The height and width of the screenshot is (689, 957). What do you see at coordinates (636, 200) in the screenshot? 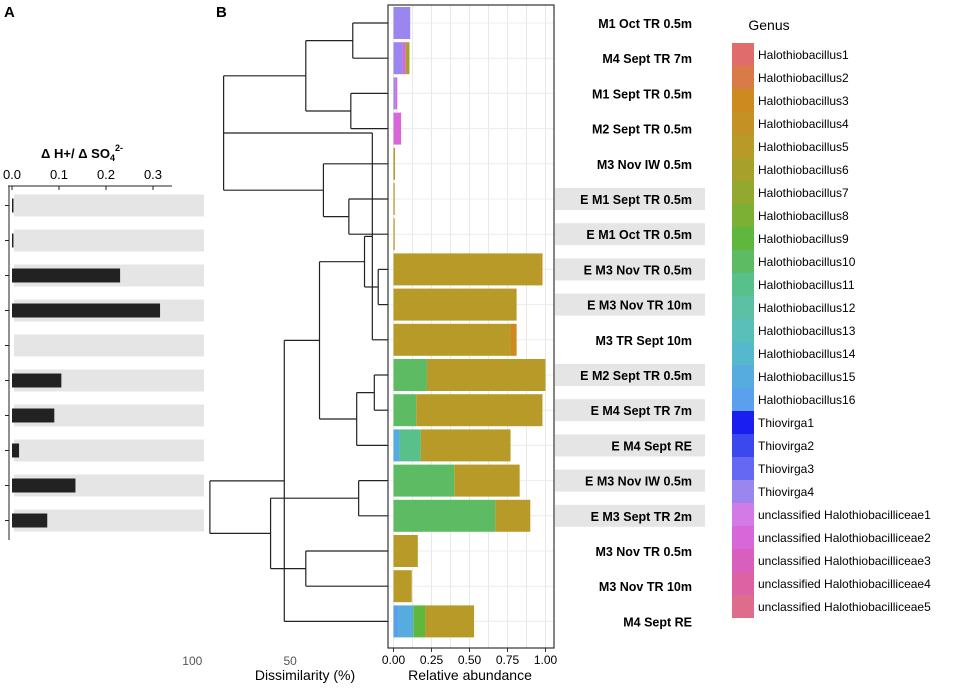
I see `sample-label: E M1 Sept TR 0.5m` at bounding box center [636, 200].